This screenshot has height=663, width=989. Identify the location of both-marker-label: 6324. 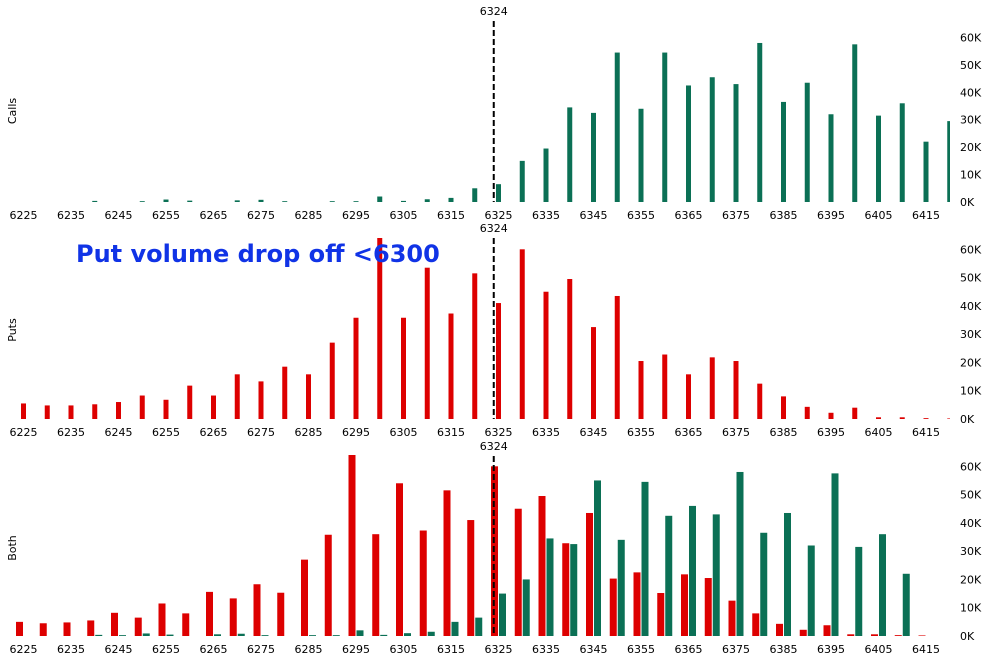
(494, 446).